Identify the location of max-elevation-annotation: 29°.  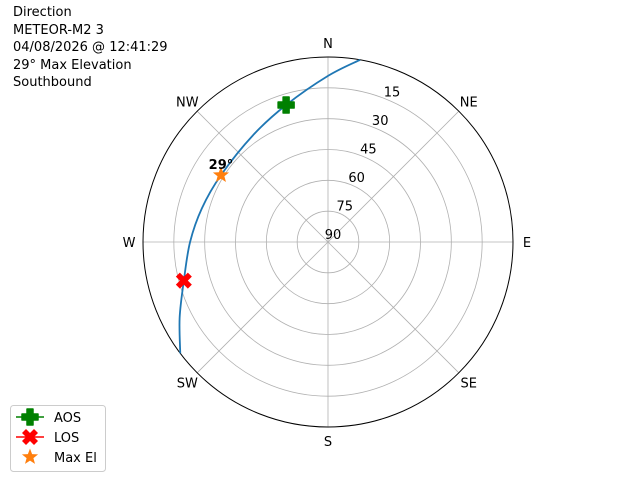
(221, 165).